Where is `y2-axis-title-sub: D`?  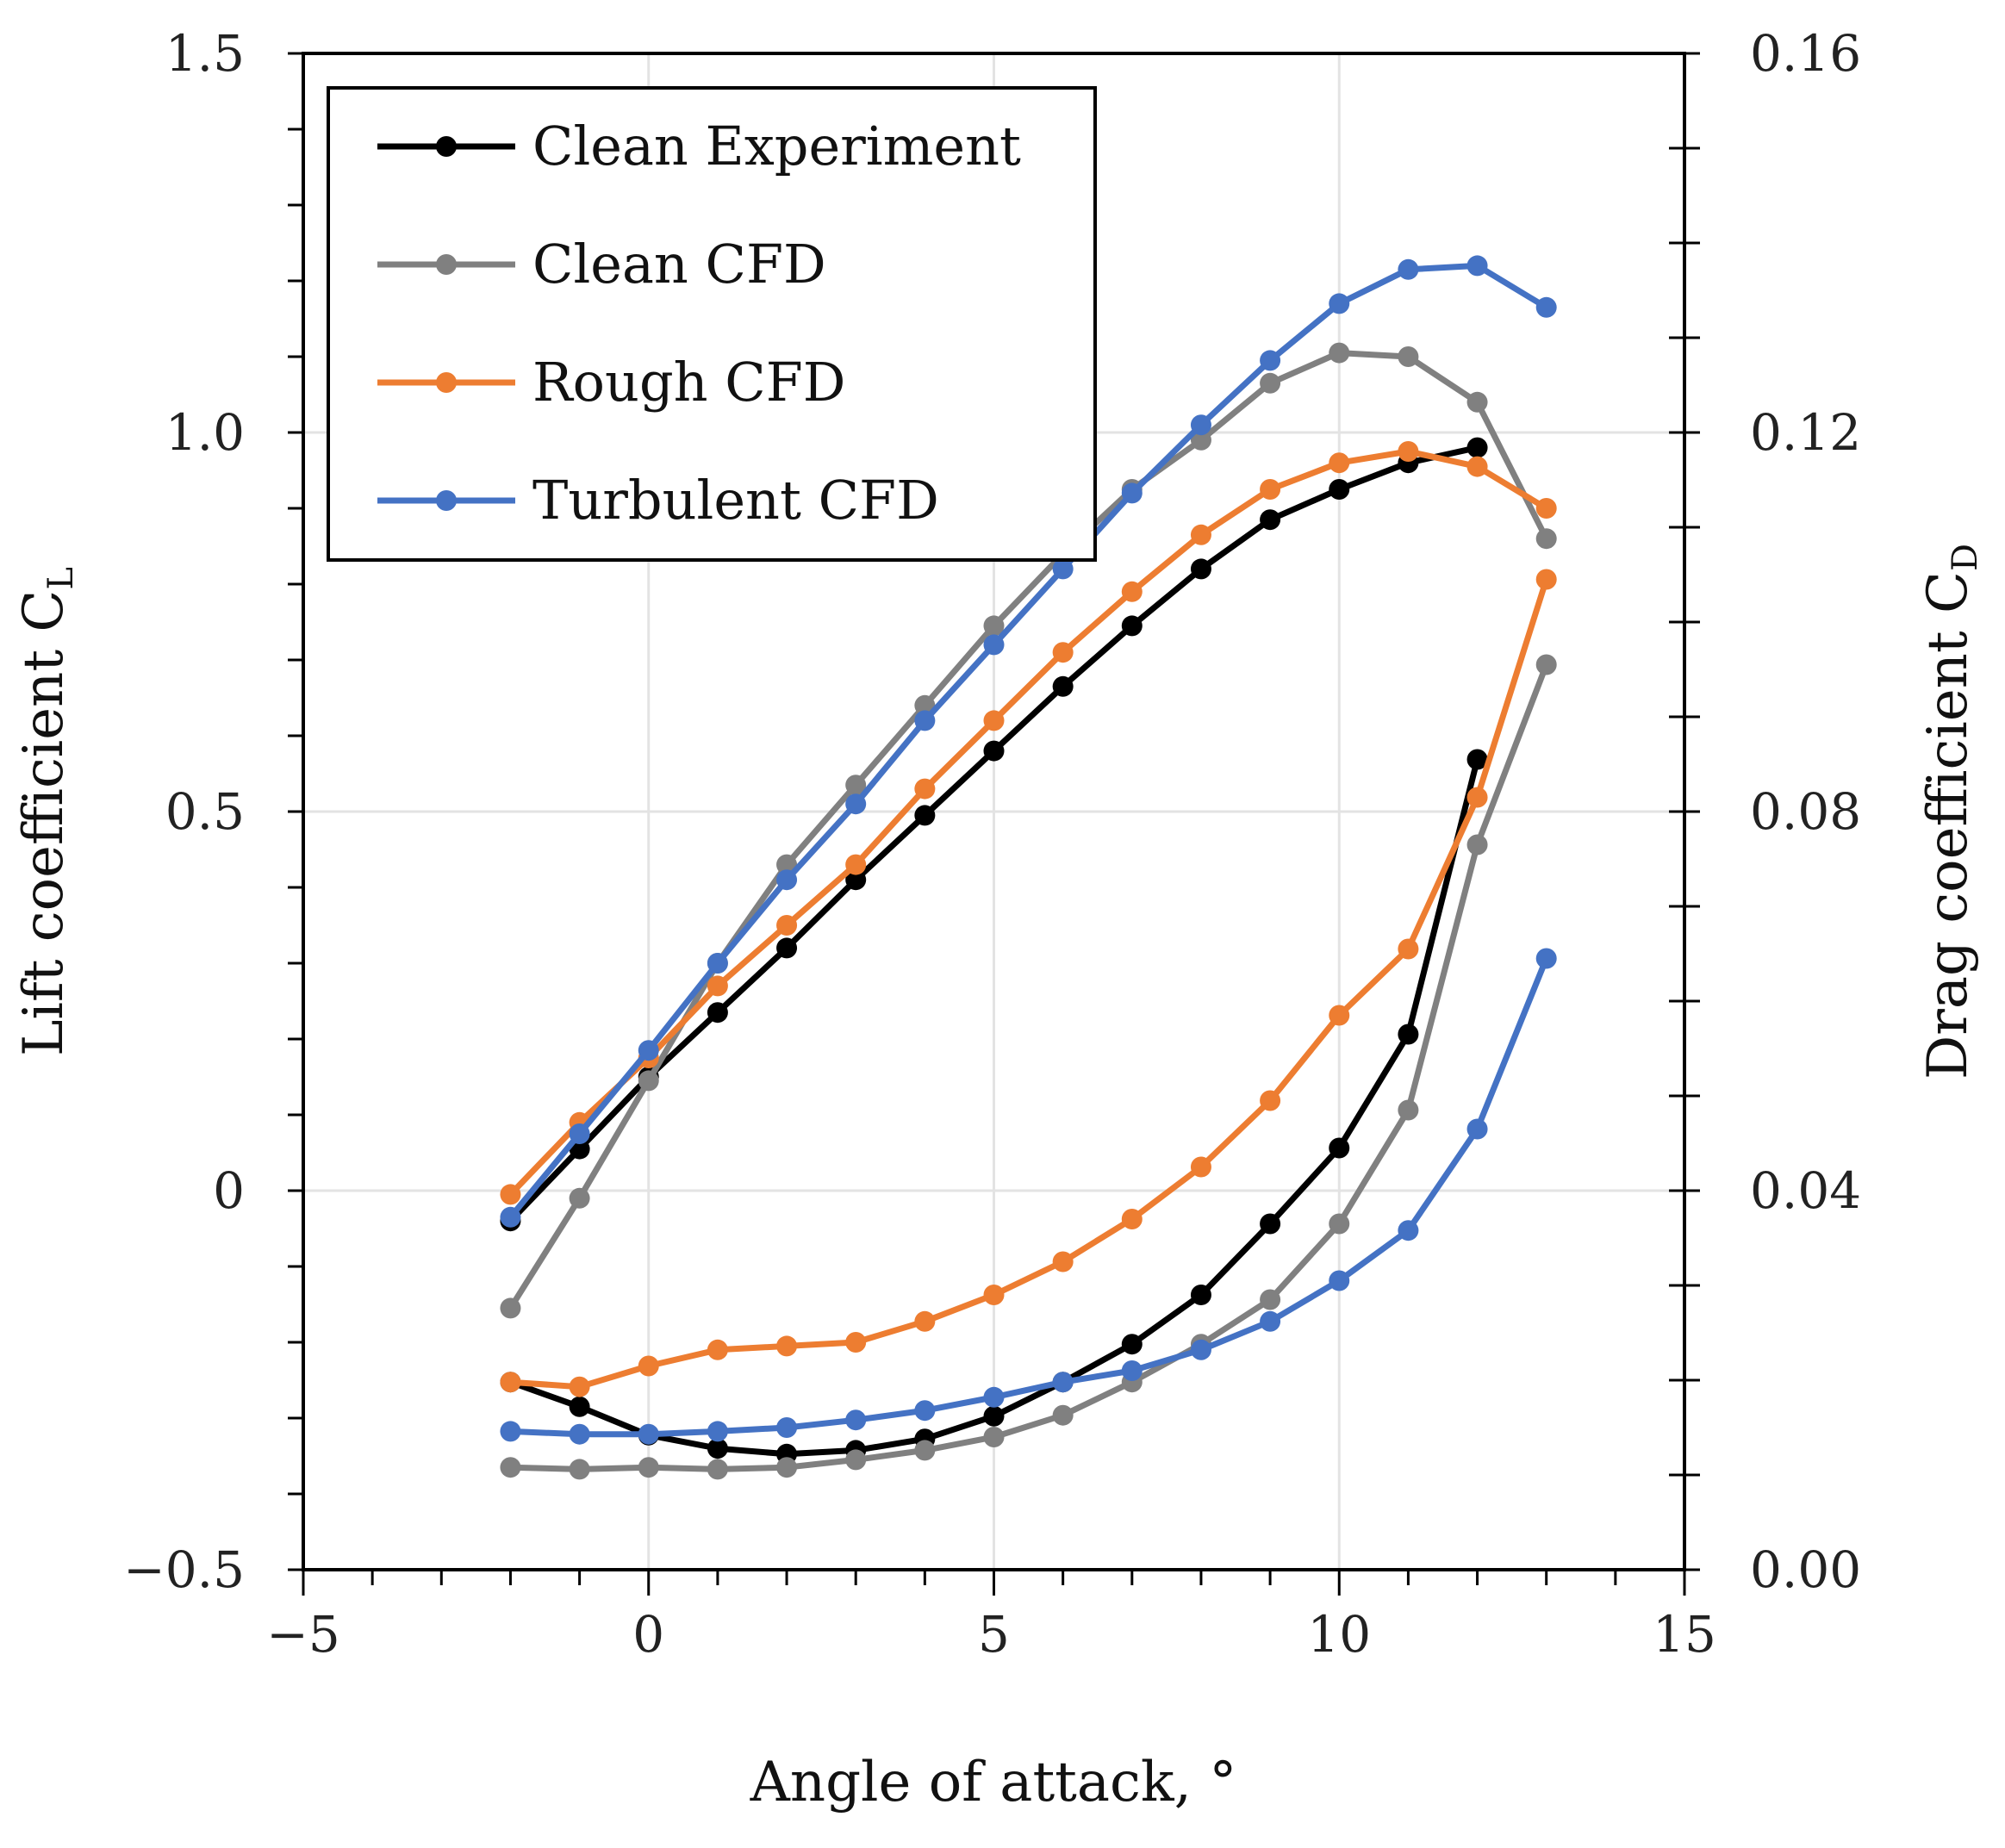 y2-axis-title-sub: D is located at coordinates (1965, 558).